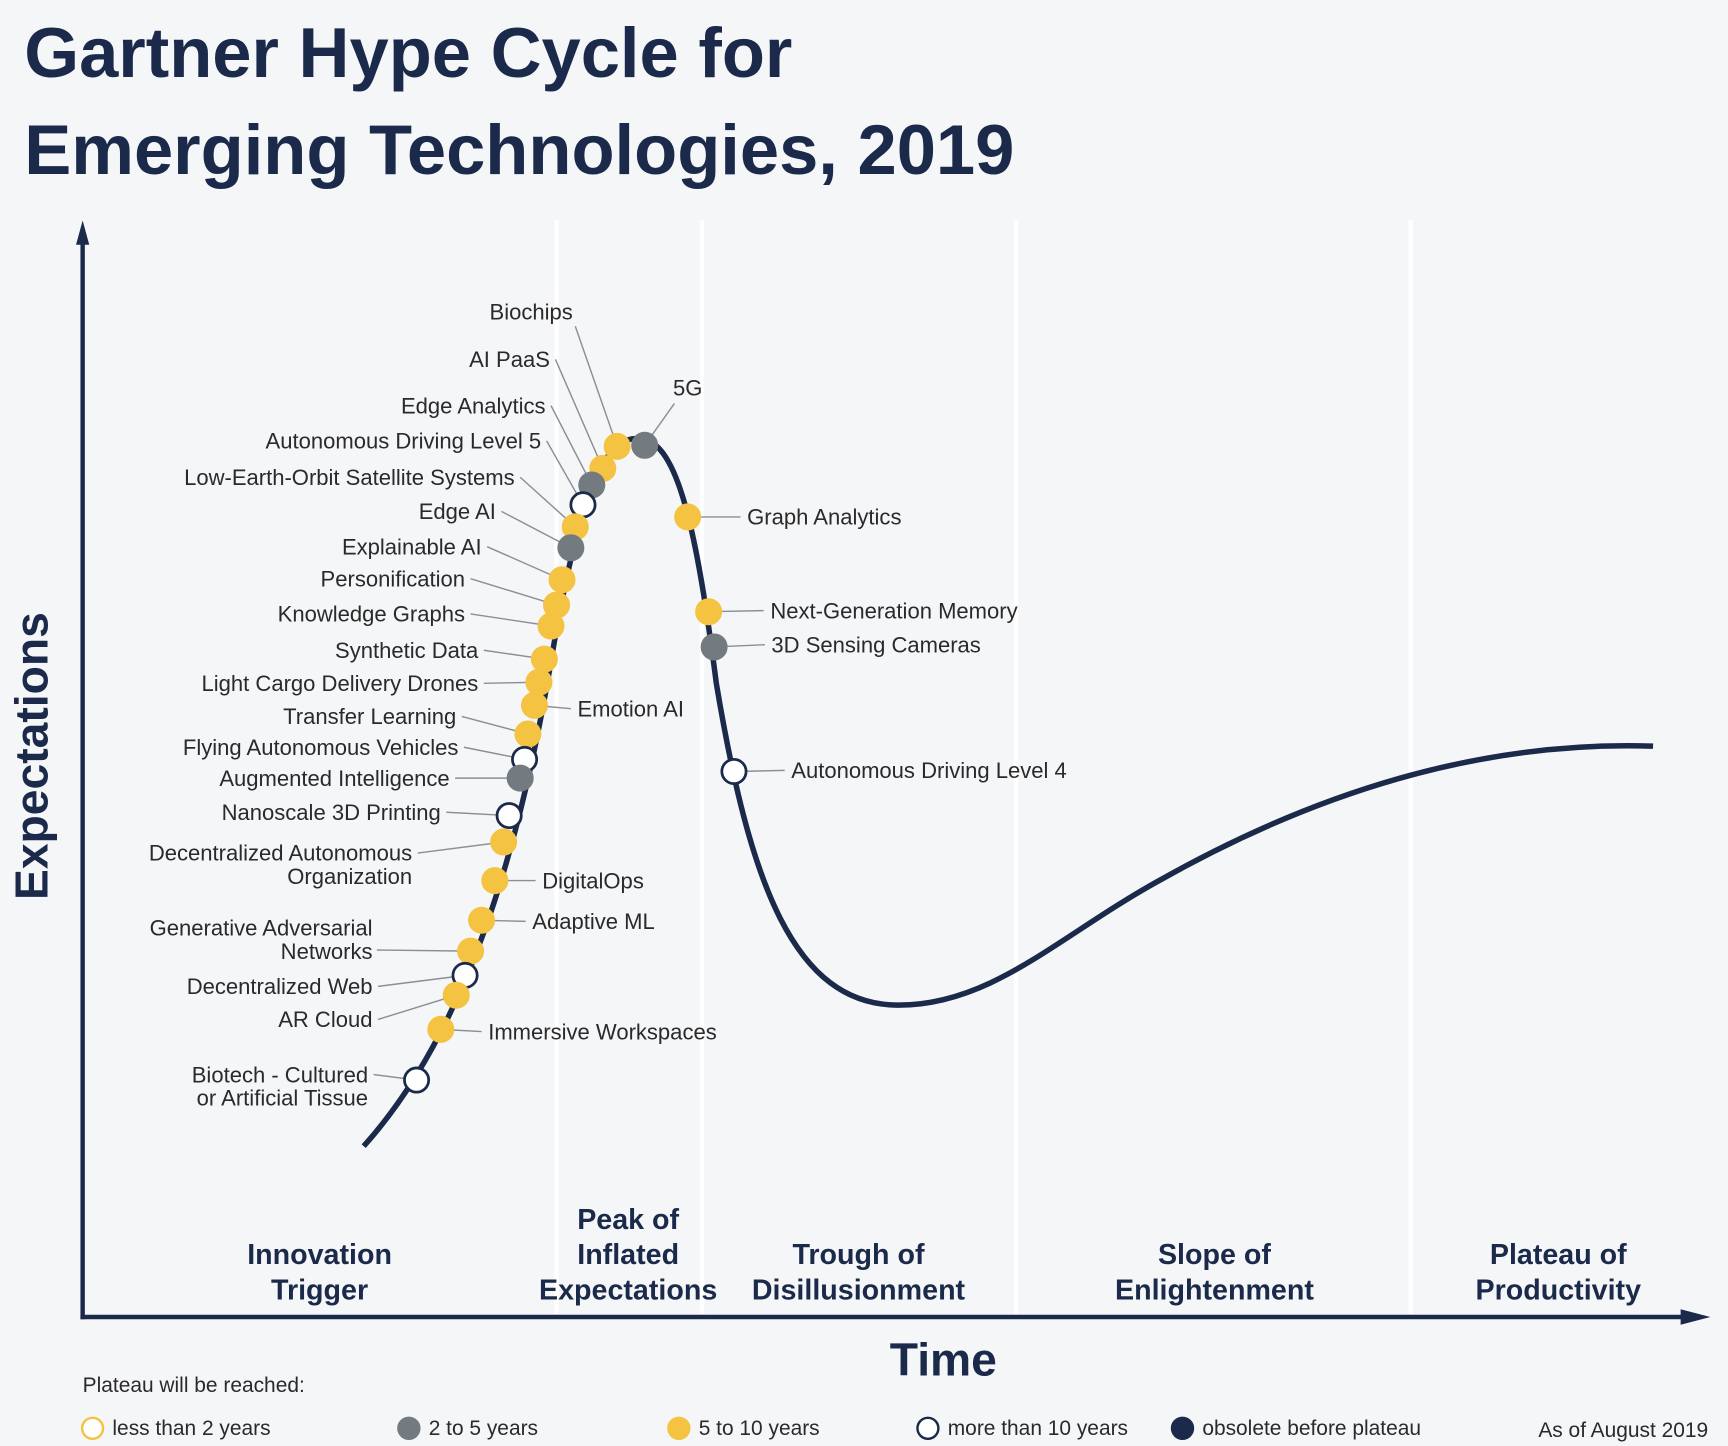 This screenshot has height=1446, width=1728. I want to click on tech-label: Autonomous Driving Level 4, so click(929, 770).